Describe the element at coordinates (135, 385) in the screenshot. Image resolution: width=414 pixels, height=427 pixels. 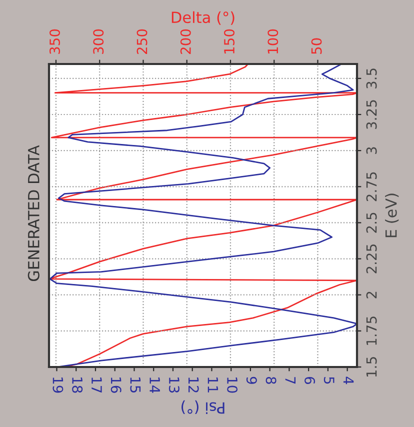
I see `x-tick-label: 15` at that location.